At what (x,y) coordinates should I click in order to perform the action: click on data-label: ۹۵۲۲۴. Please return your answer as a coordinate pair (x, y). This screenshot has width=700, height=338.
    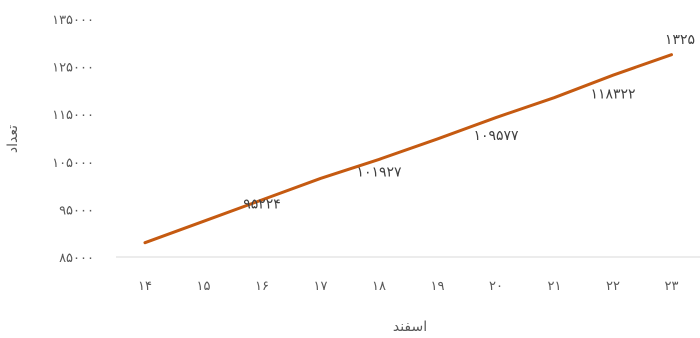
    Looking at the image, I should click on (262, 204).